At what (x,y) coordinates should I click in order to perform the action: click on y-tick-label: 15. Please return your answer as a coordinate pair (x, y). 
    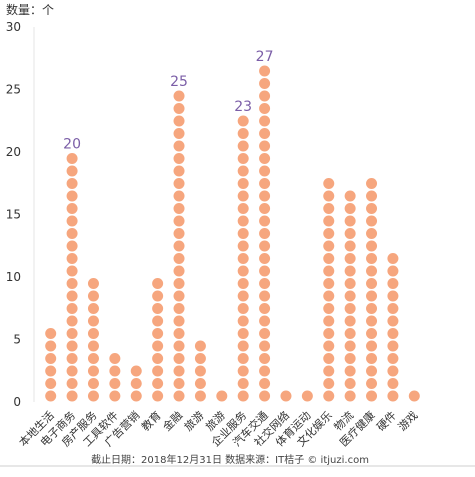
    Looking at the image, I should click on (13, 215).